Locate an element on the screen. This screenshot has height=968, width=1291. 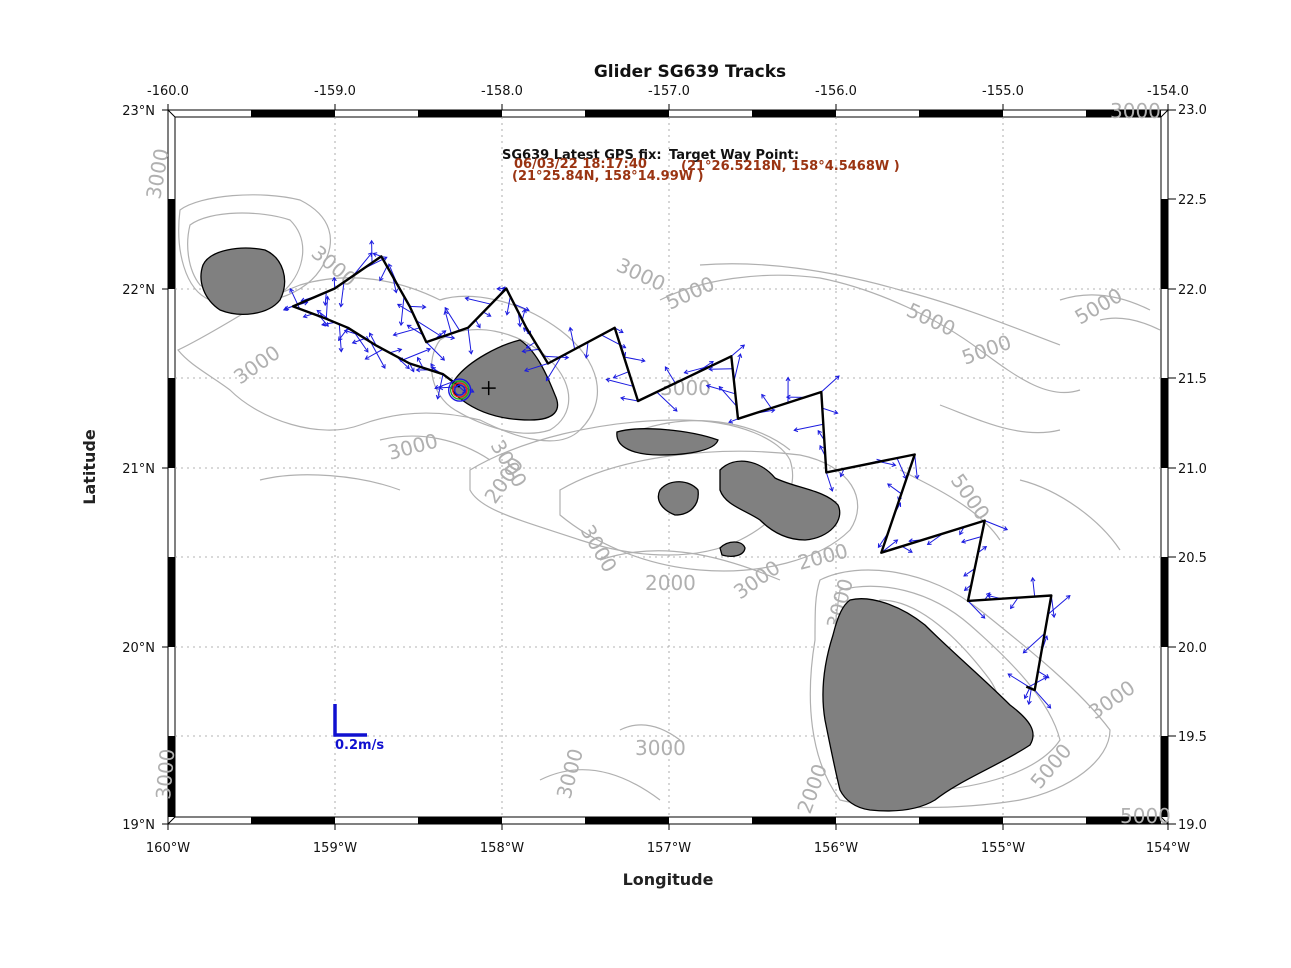
island-lanai is located at coordinates (678, 498).